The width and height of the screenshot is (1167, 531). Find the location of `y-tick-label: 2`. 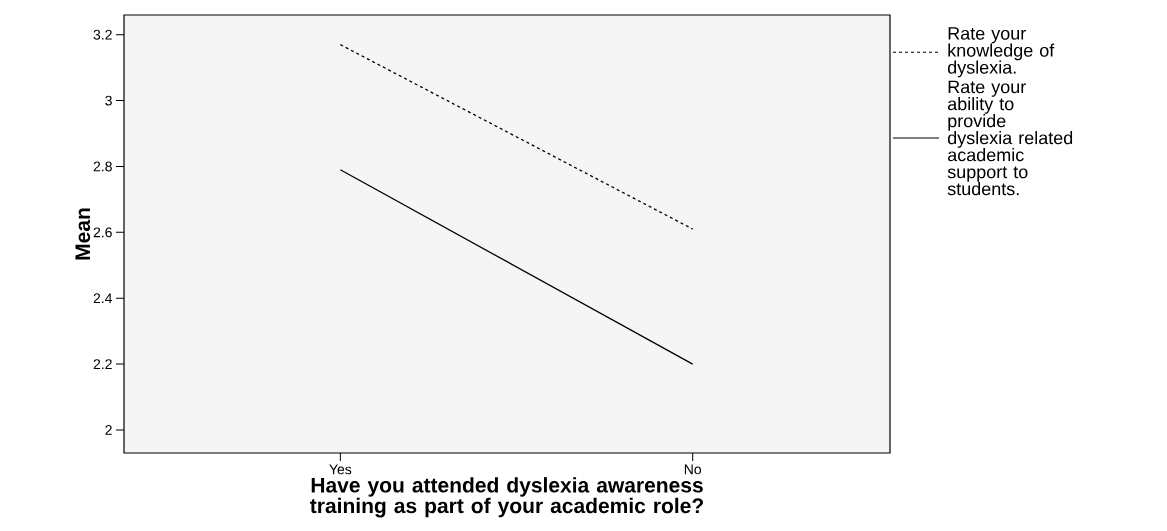

y-tick-label: 2 is located at coordinates (108, 430).